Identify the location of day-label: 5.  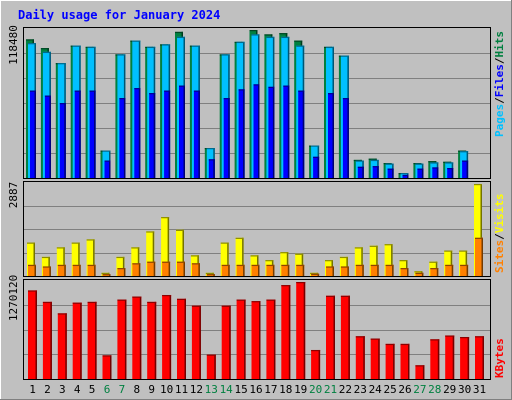
(92, 389).